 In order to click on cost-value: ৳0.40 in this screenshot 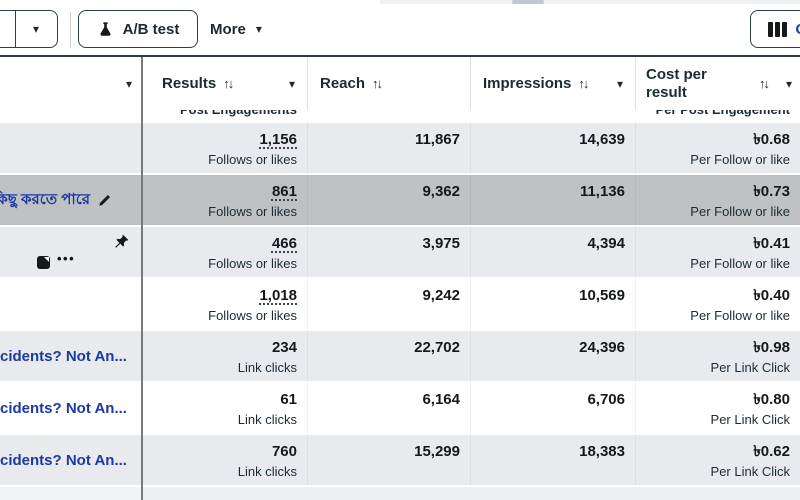, I will do `click(771, 295)`.